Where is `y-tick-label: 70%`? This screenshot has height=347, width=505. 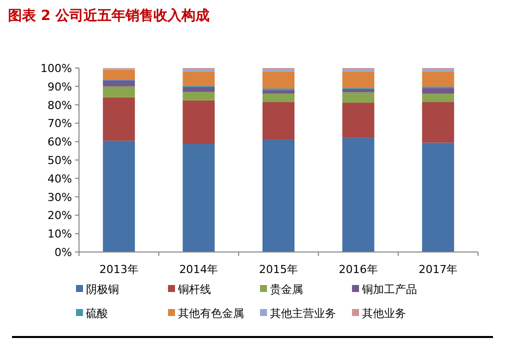
y-tick-label: 70% is located at coordinates (60, 123).